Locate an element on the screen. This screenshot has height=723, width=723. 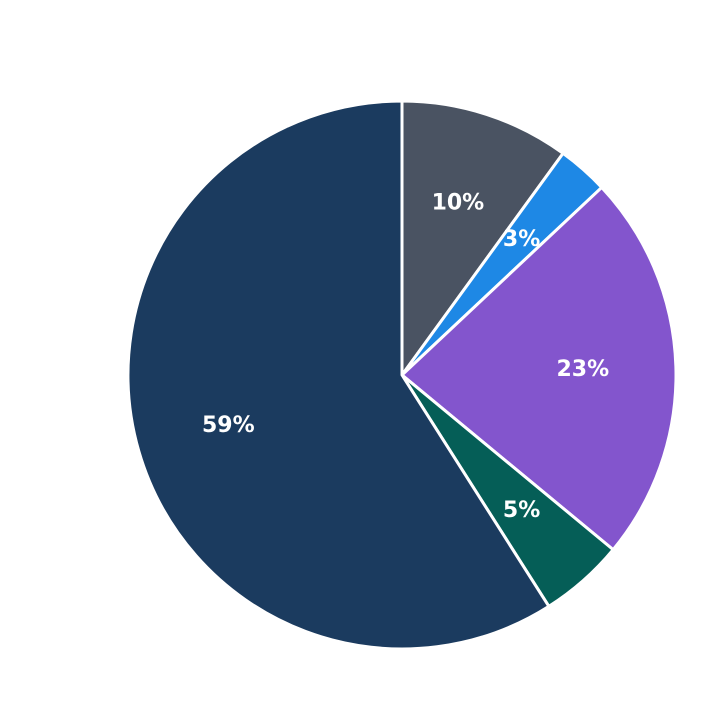
slice-label: 59% is located at coordinates (228, 425).